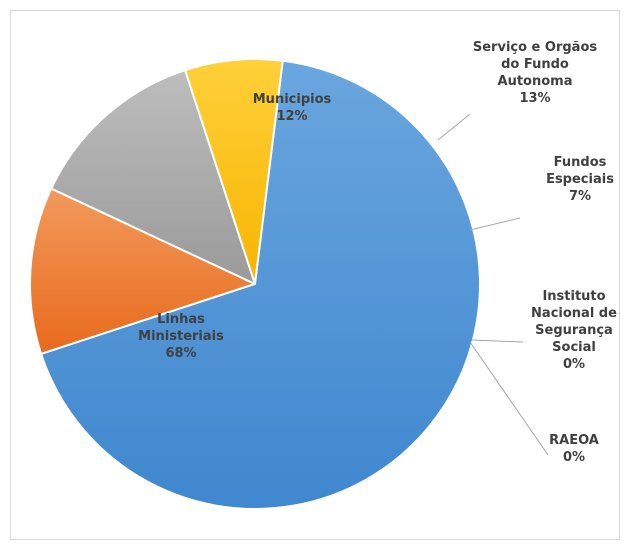 The width and height of the screenshot is (630, 546). What do you see at coordinates (574, 330) in the screenshot?
I see `data-label: Instituto Nacional de Segurança Social 0%` at bounding box center [574, 330].